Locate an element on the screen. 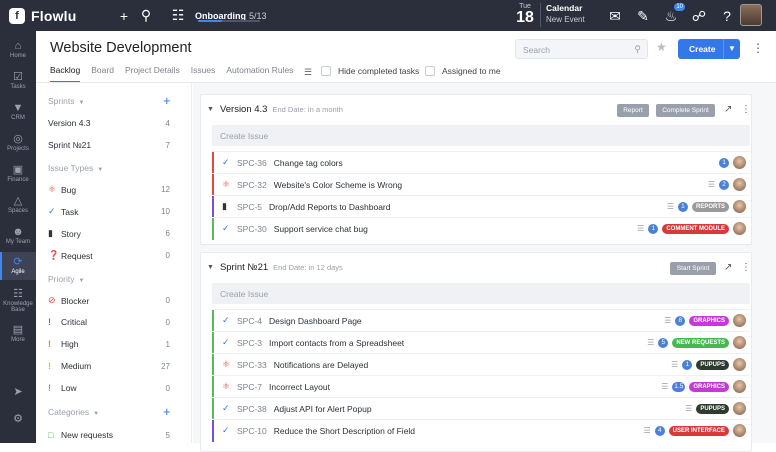  sidebar-item-bug: ⚛ Bug 12 is located at coordinates (109, 189).